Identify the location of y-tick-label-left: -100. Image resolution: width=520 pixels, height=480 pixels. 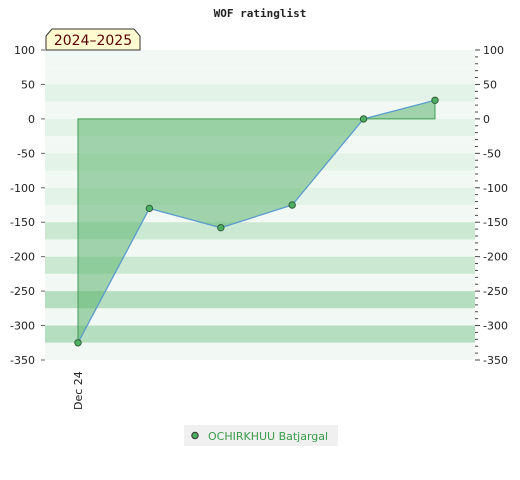
(22, 188).